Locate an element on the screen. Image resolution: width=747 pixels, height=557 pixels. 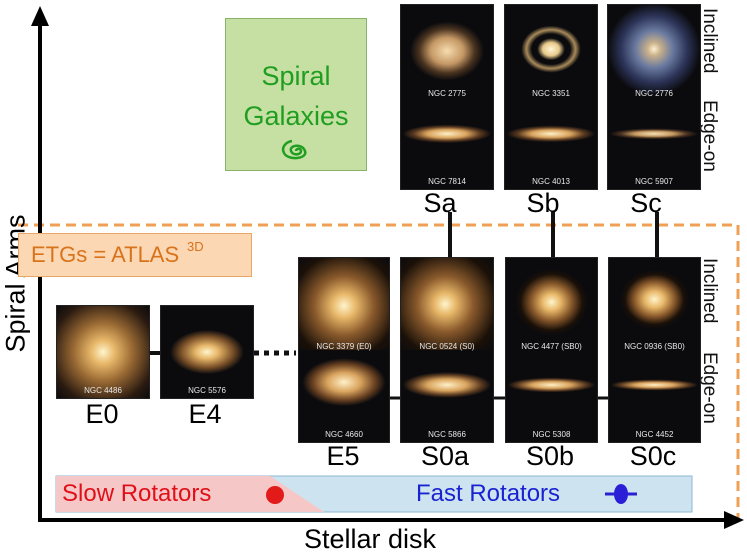
e5-inclined-id: NGC 3379 (E0) is located at coordinates (344, 346).